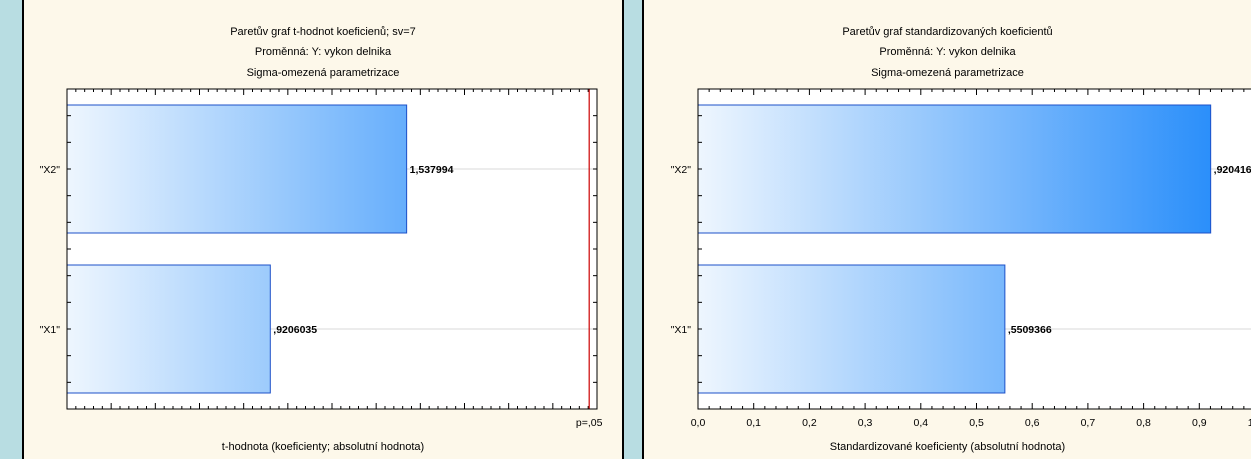 Image resolution: width=1251 pixels, height=459 pixels. Describe the element at coordinates (753, 423) in the screenshot. I see `x-tick-label: 0,1` at that location.